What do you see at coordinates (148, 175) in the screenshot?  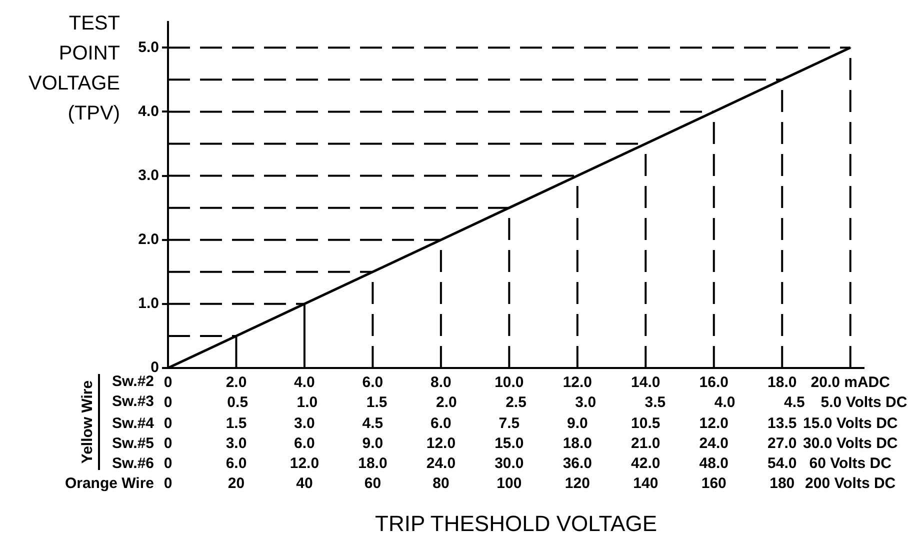 I see `y-tick-label: 3.0` at bounding box center [148, 175].